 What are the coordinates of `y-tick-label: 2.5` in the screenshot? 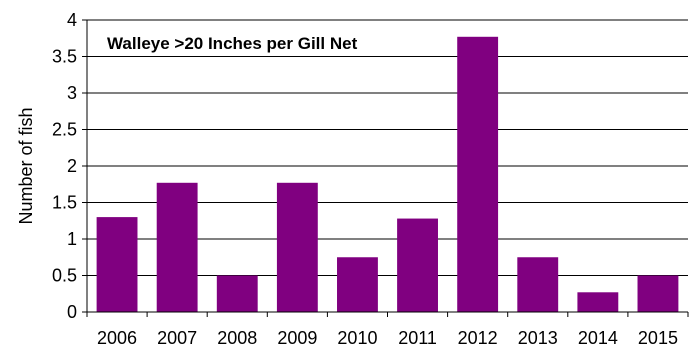 It's located at (64, 130).